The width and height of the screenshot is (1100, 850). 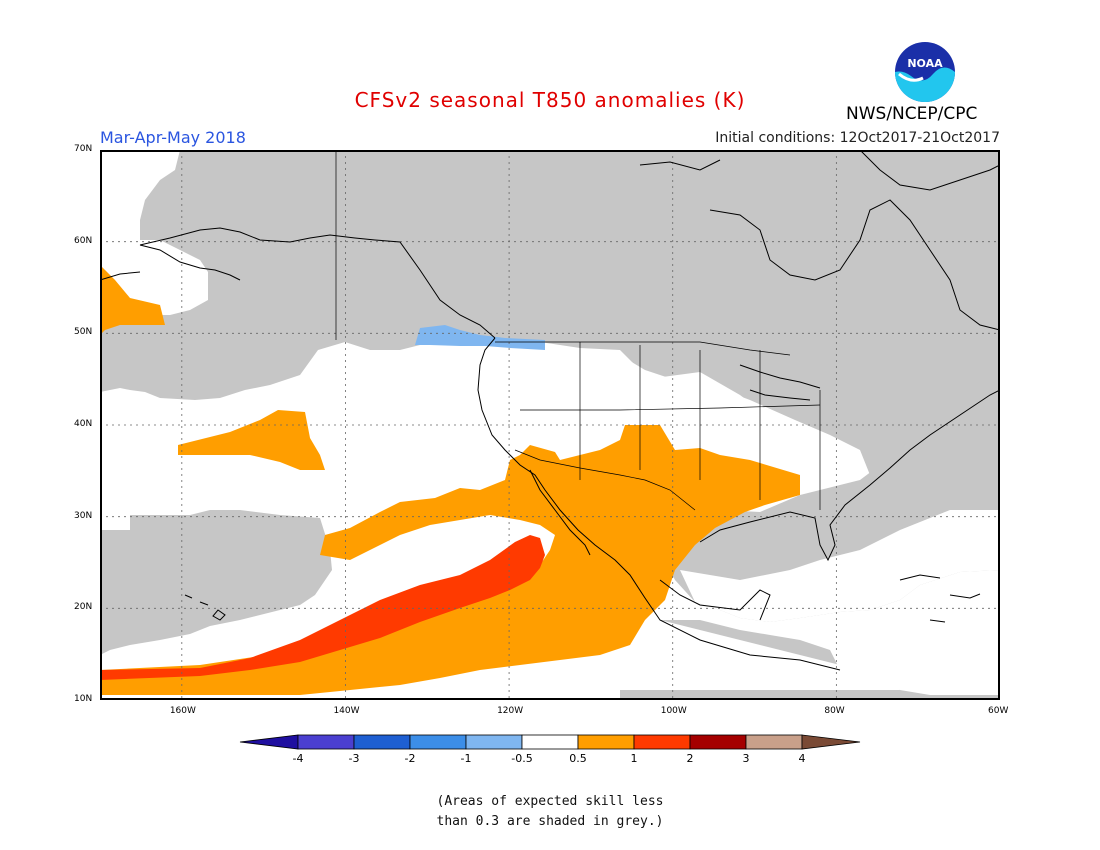 What do you see at coordinates (83, 332) in the screenshot?
I see `lat-label: 50N` at bounding box center [83, 332].